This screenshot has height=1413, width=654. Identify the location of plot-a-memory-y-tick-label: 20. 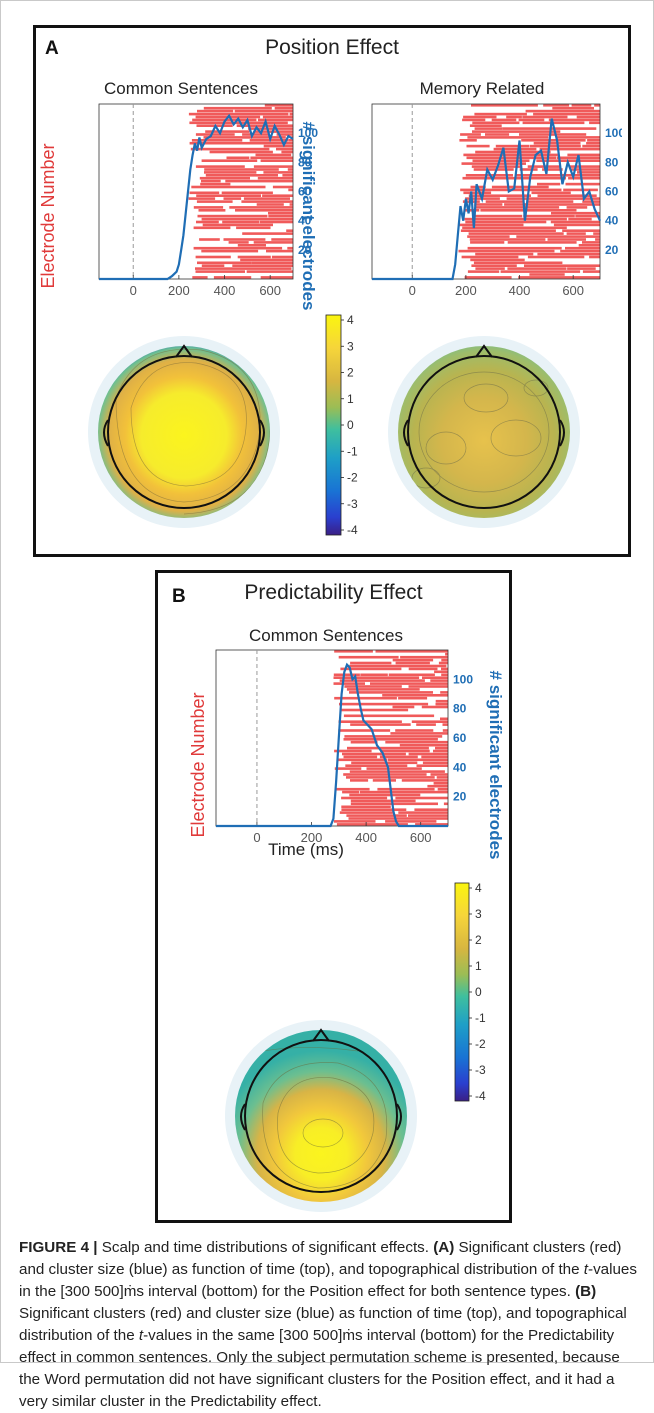
(612, 250).